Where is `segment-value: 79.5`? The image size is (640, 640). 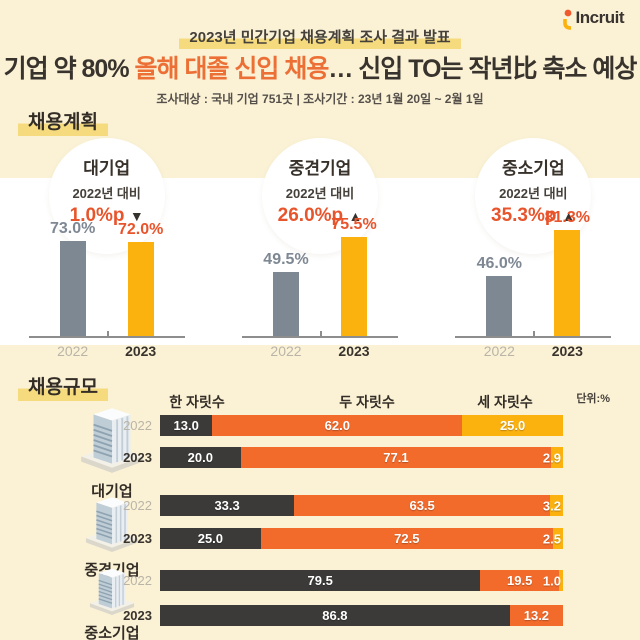 segment-value: 79.5 is located at coordinates (320, 580).